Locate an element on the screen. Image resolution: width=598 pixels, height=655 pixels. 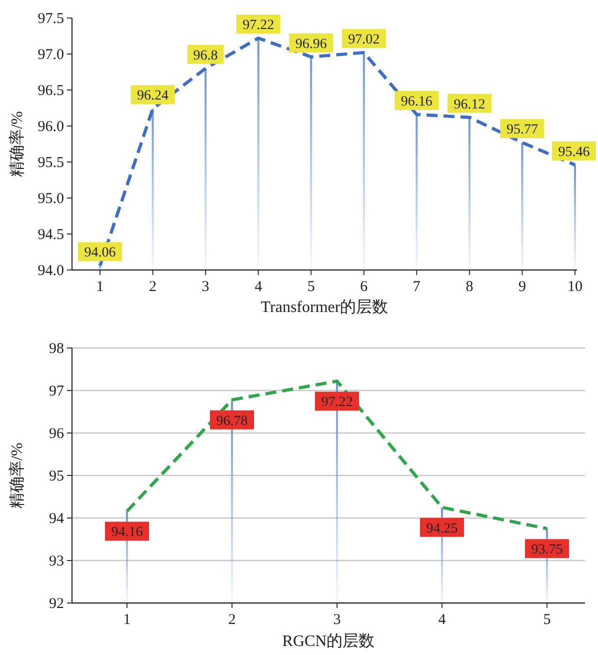
y-tick-label: 93 is located at coordinates (56, 562).